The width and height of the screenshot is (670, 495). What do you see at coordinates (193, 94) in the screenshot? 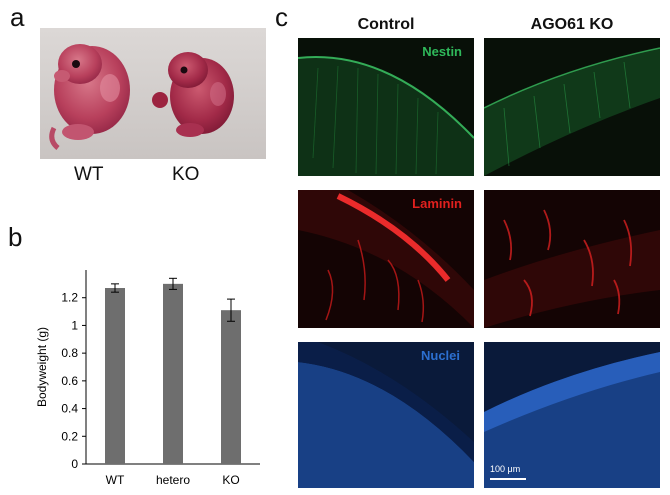
I see `ko-embryo` at bounding box center [193, 94].